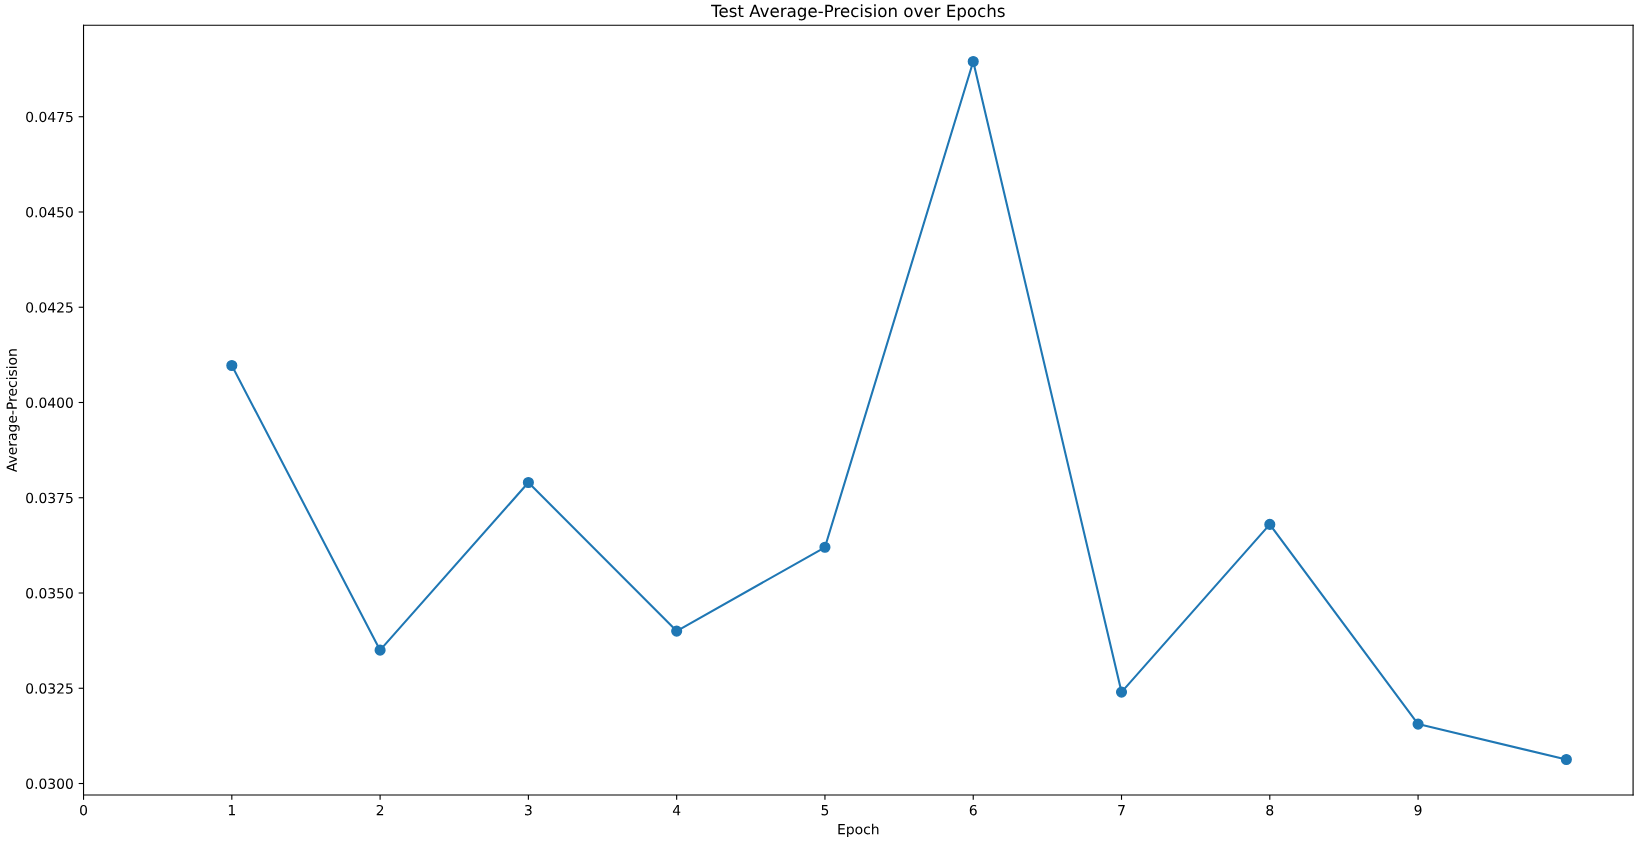  What do you see at coordinates (1270, 810) in the screenshot?
I see `x-tick-label: 8` at bounding box center [1270, 810].